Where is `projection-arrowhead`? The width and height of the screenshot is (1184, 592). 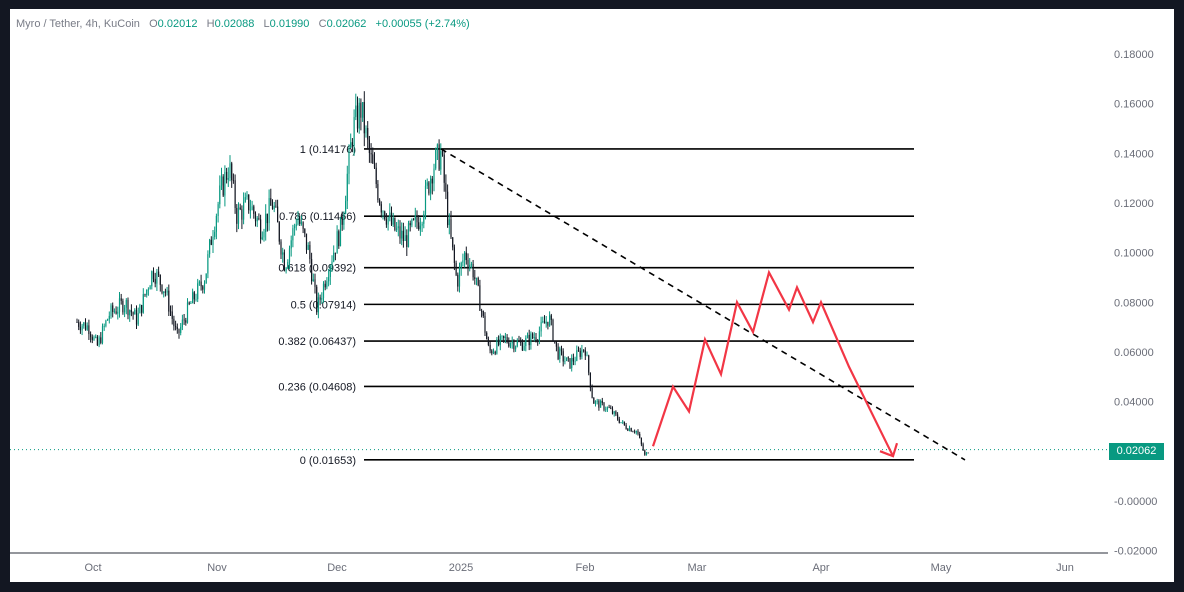 projection-arrowhead is located at coordinates (889, 450).